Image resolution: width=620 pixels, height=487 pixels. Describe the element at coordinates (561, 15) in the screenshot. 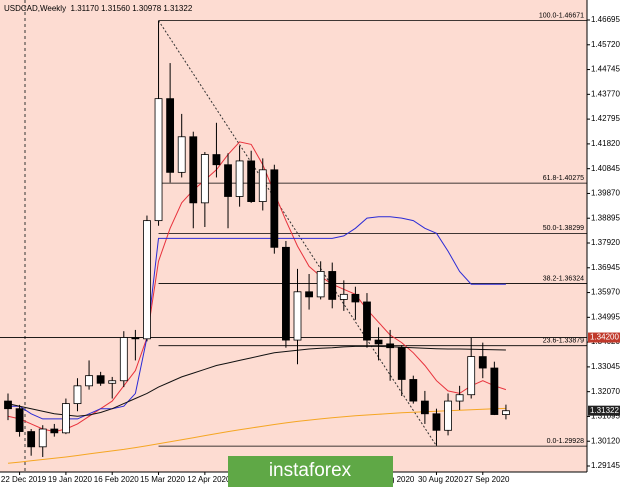

I see `fib-label: 100.0-1.46671` at that location.